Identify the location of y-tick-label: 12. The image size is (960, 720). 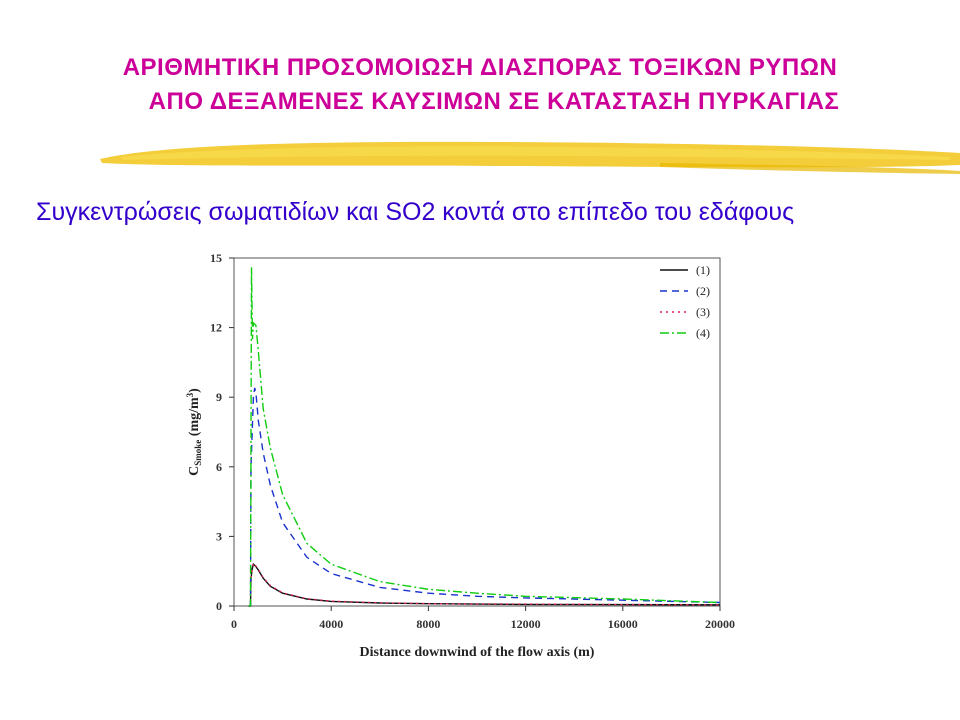
(216, 328).